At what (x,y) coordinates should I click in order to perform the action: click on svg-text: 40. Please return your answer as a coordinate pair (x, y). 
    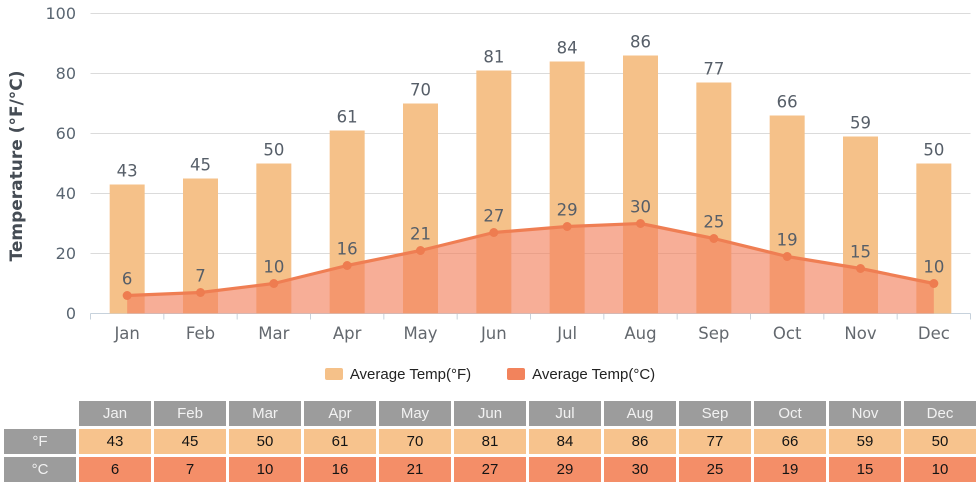
    Looking at the image, I should click on (66, 193).